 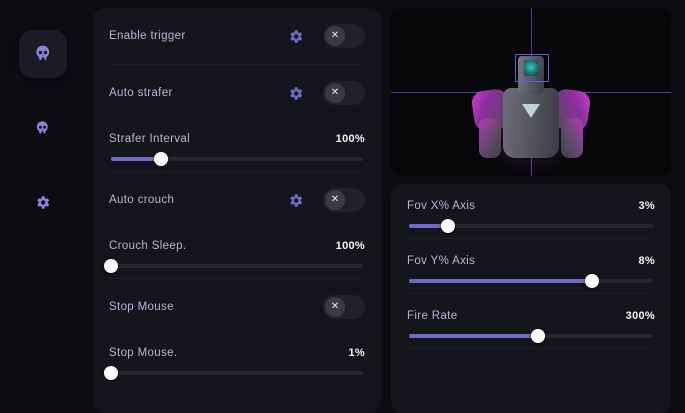 What do you see at coordinates (237, 353) in the screenshot?
I see `slider-header: Stop Mouse. 1%` at bounding box center [237, 353].